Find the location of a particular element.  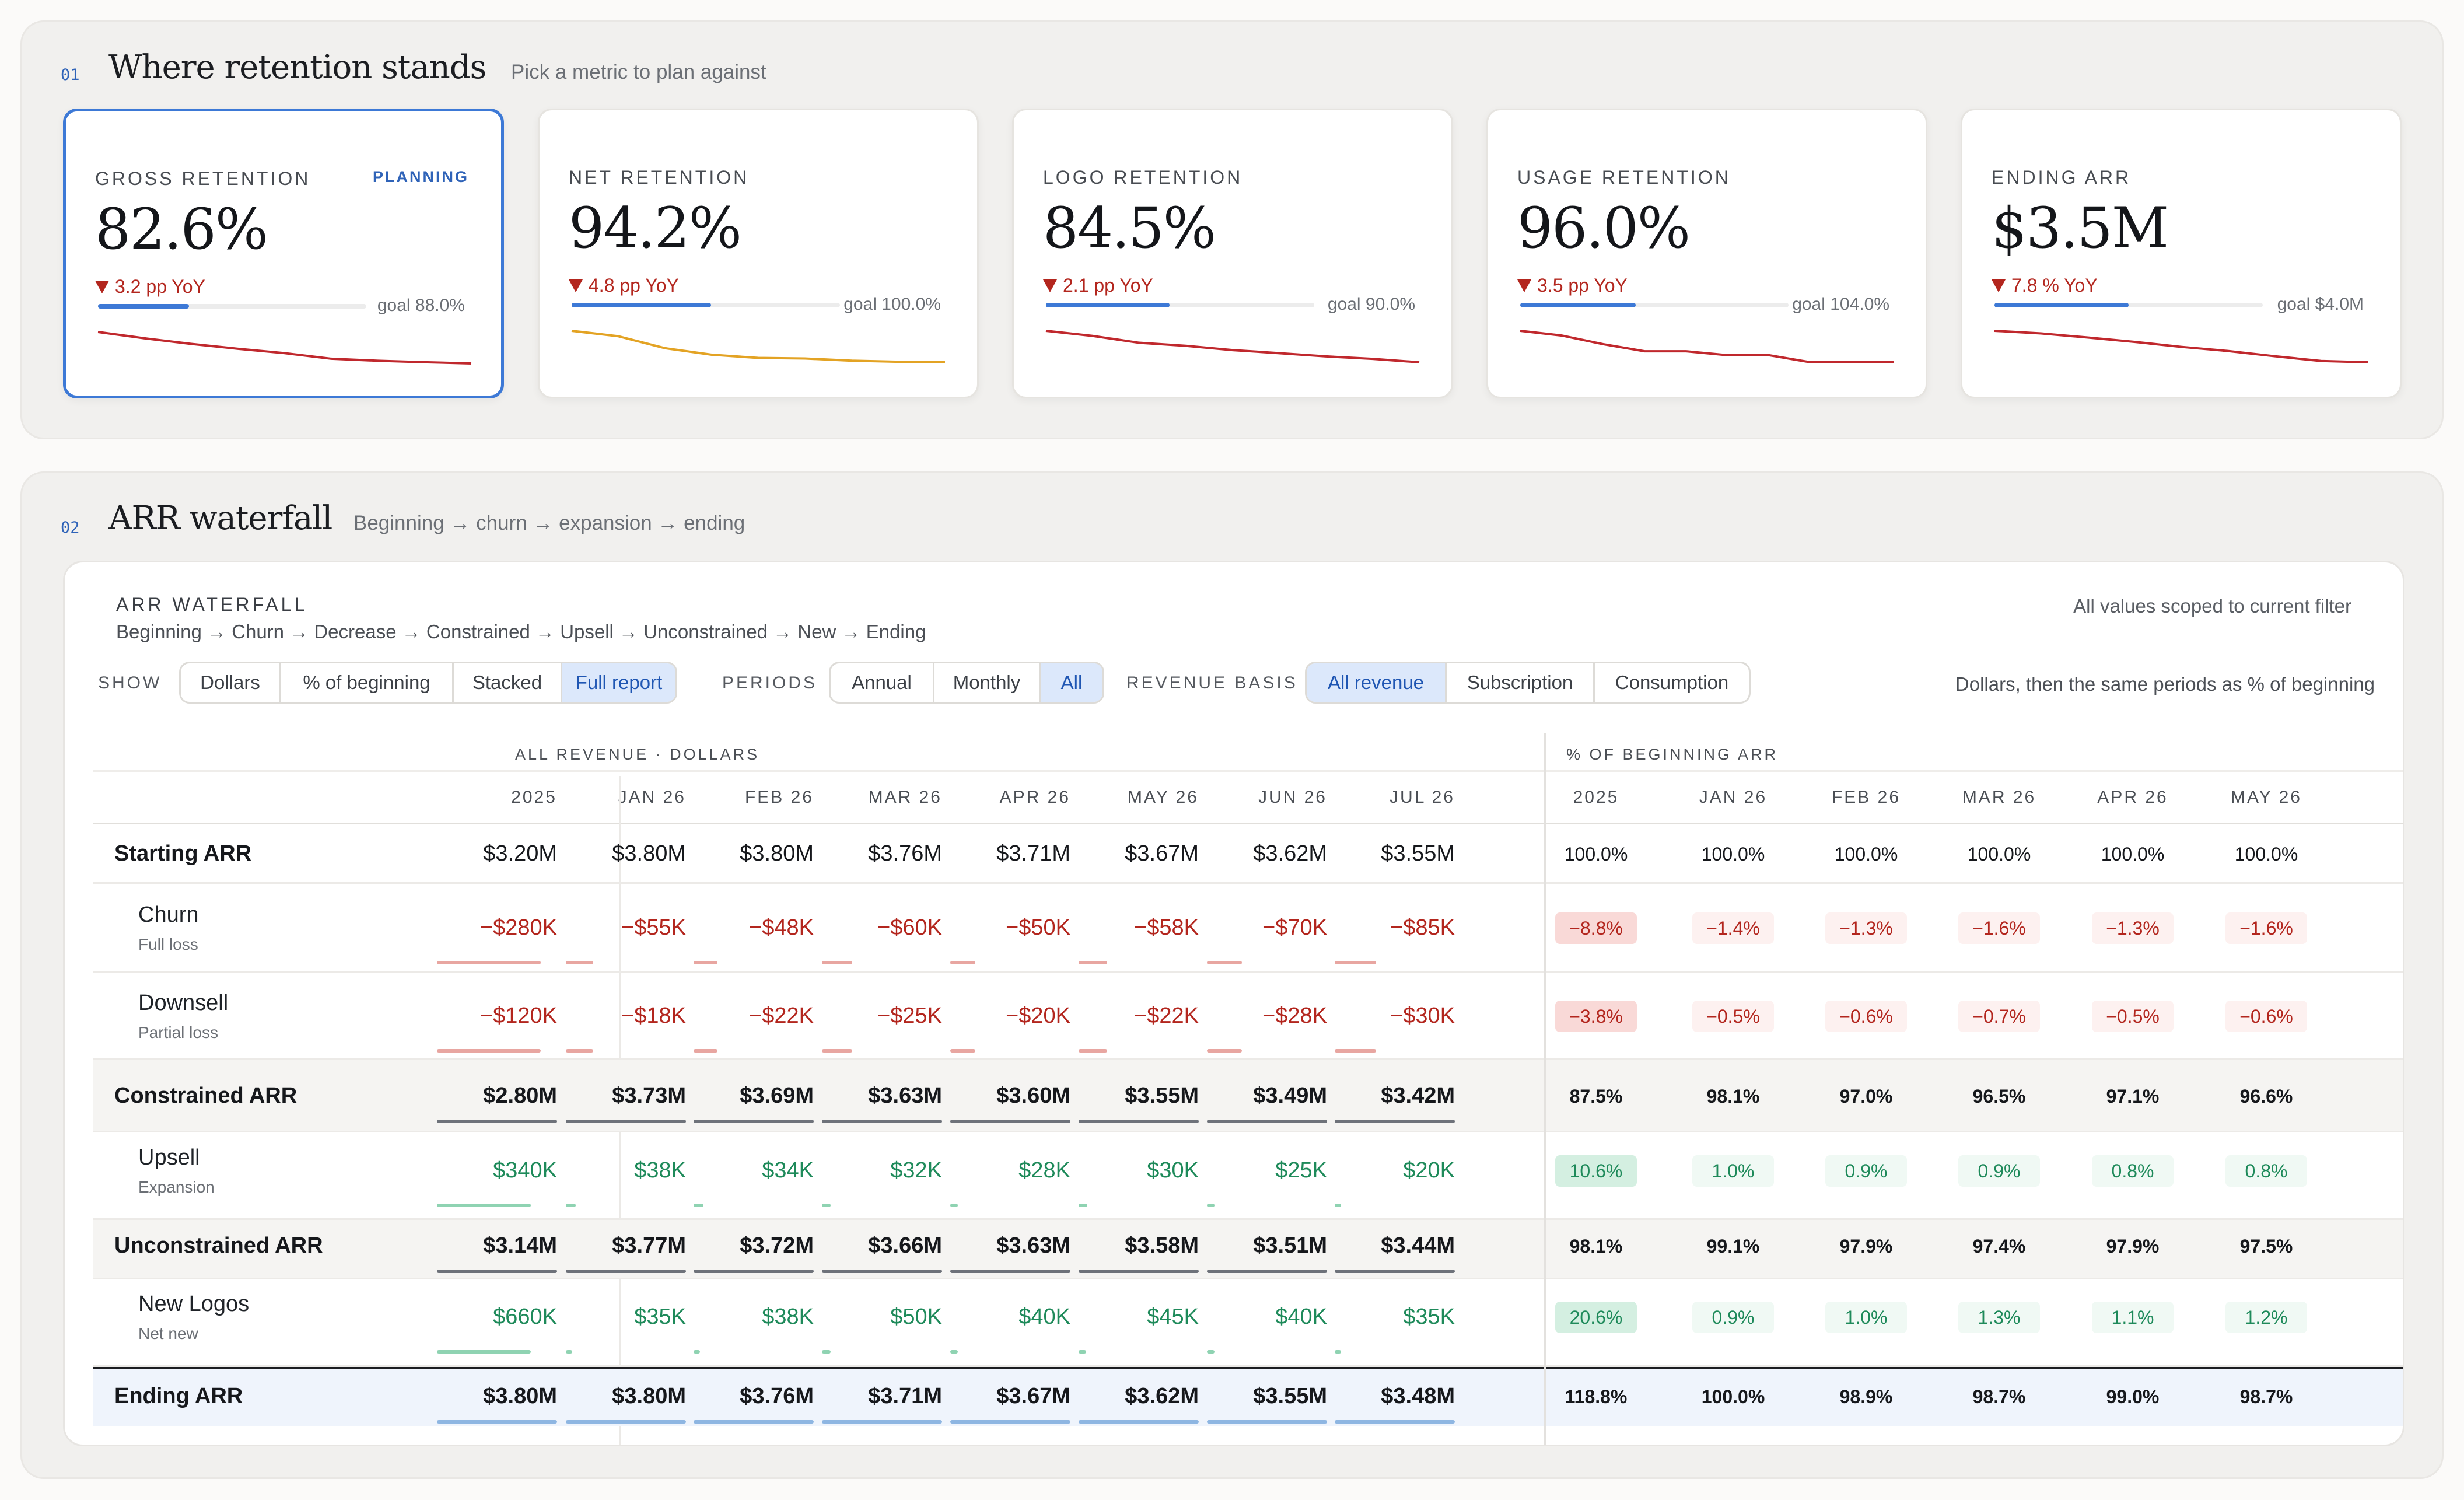

metric-delta: 2.1 pp YoY is located at coordinates (1098, 285).